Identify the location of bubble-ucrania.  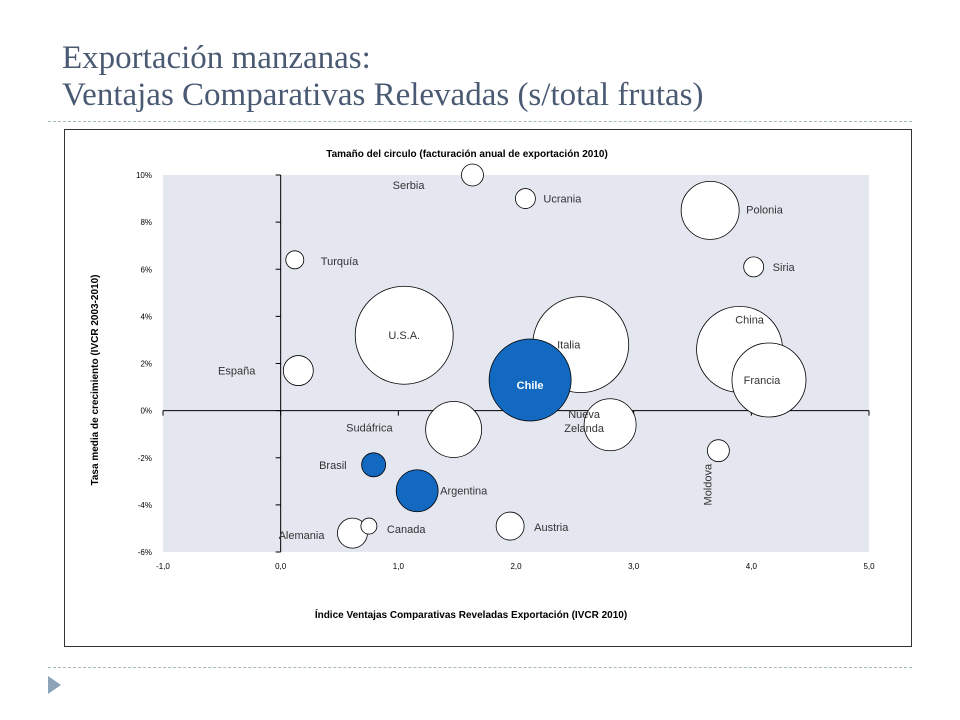
(525, 198).